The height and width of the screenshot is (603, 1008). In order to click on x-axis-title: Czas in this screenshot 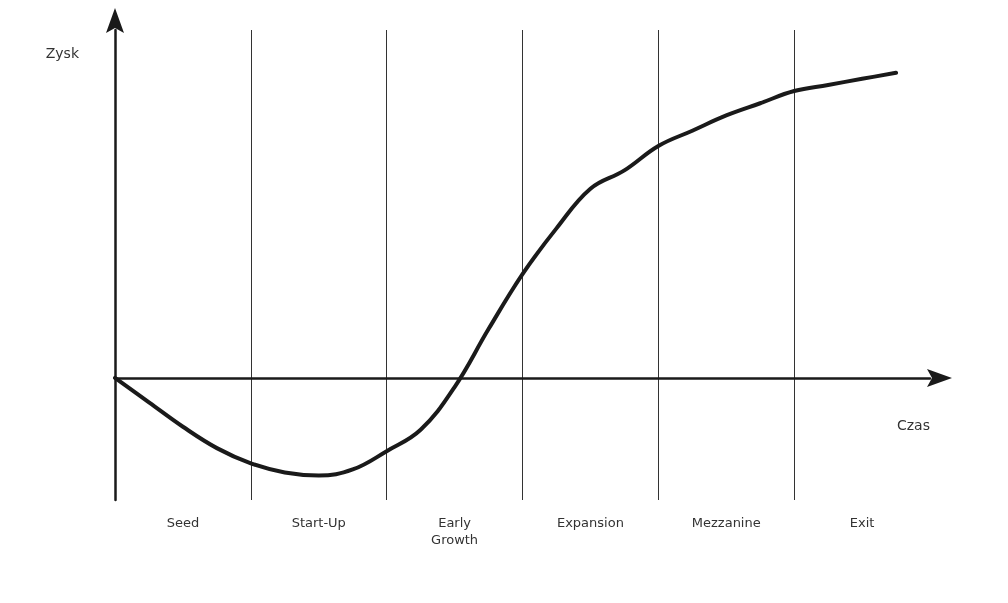, I will do `click(913, 424)`.